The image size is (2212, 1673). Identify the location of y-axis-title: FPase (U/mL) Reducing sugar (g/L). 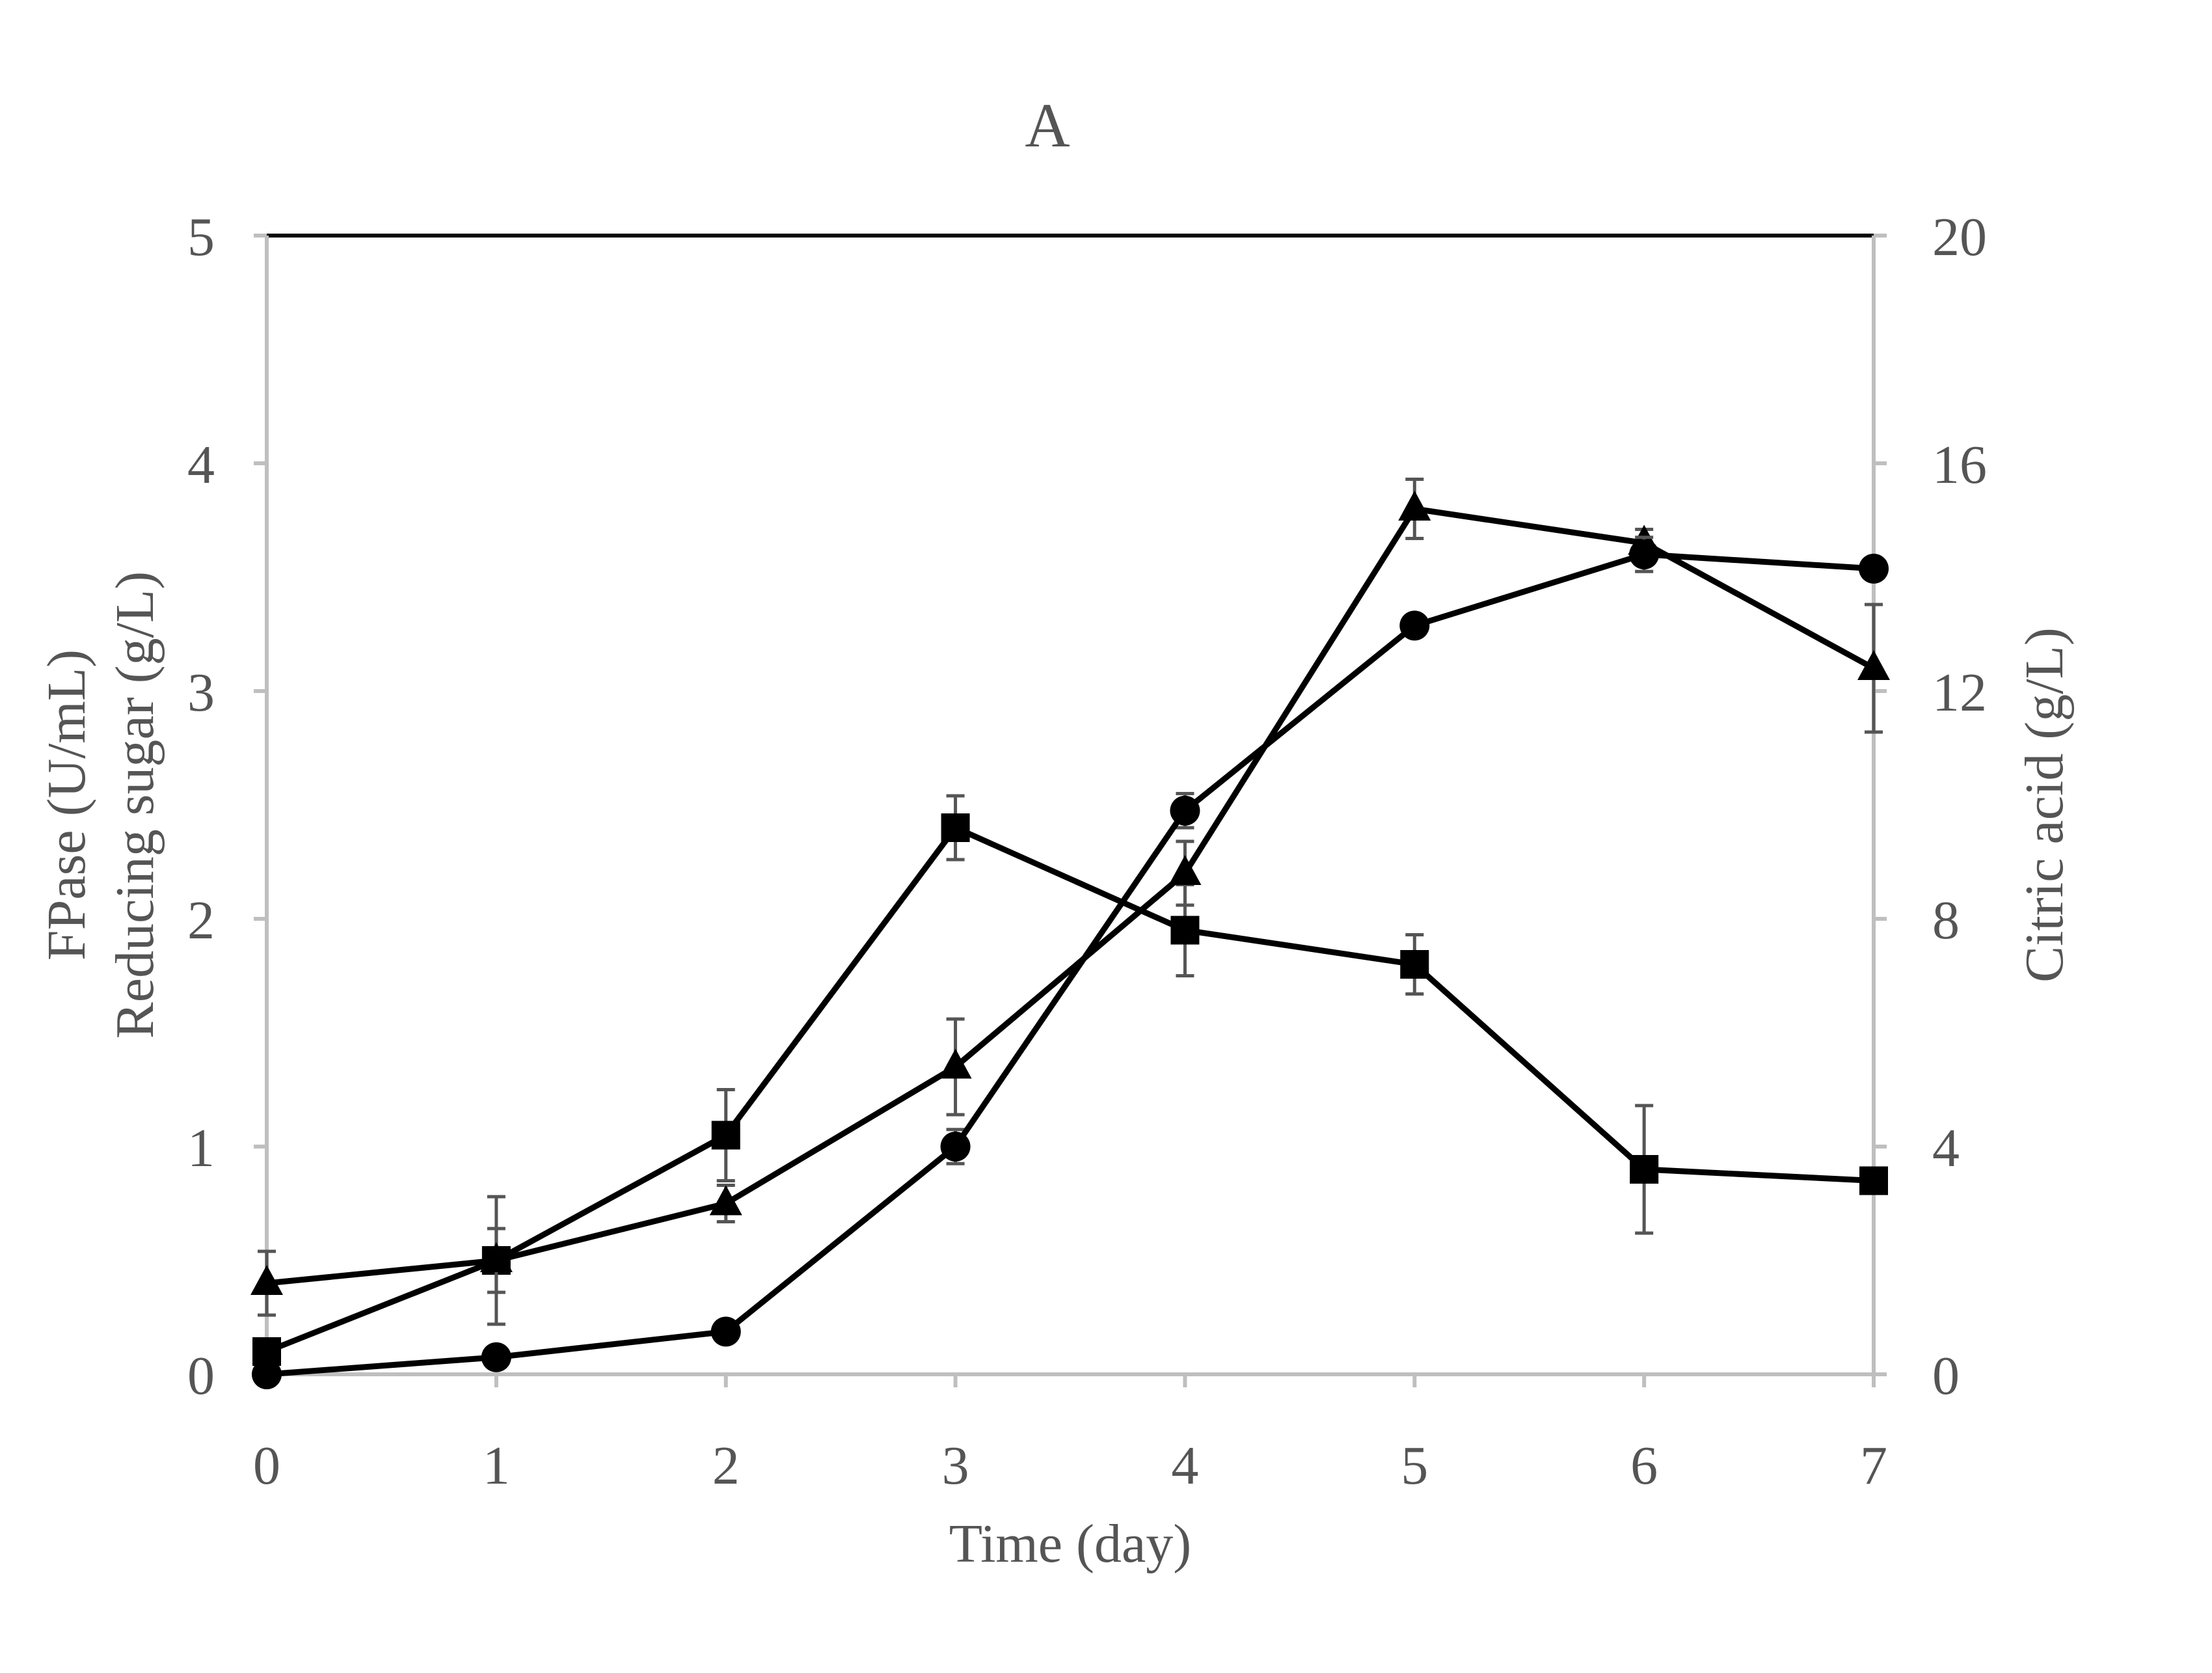
(101, 805).